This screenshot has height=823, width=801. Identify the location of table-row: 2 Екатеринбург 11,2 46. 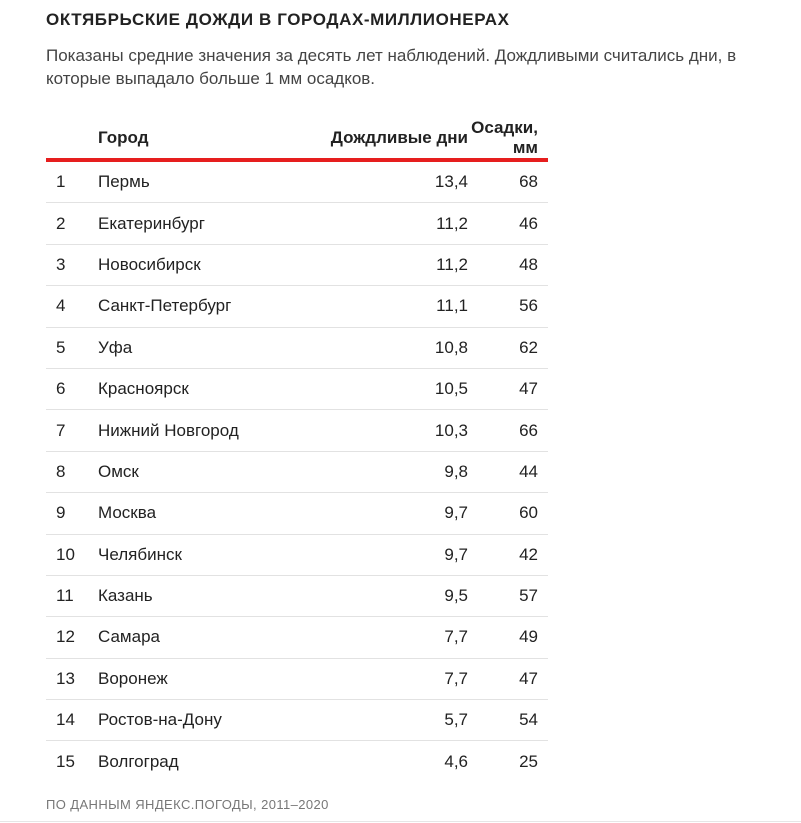
(297, 224).